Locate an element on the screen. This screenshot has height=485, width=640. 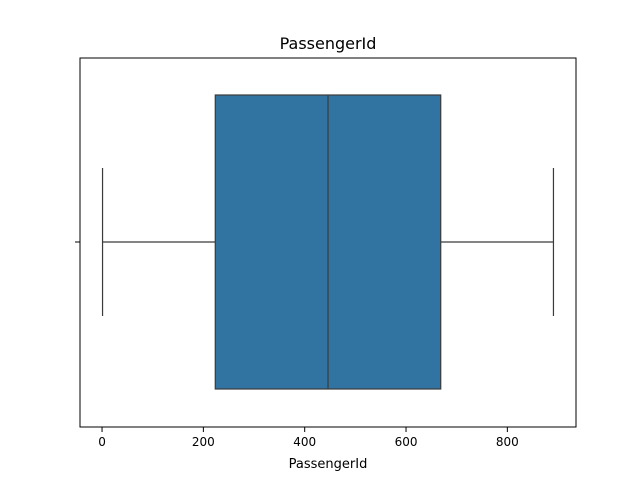
chart-title: PassengerId is located at coordinates (328, 43).